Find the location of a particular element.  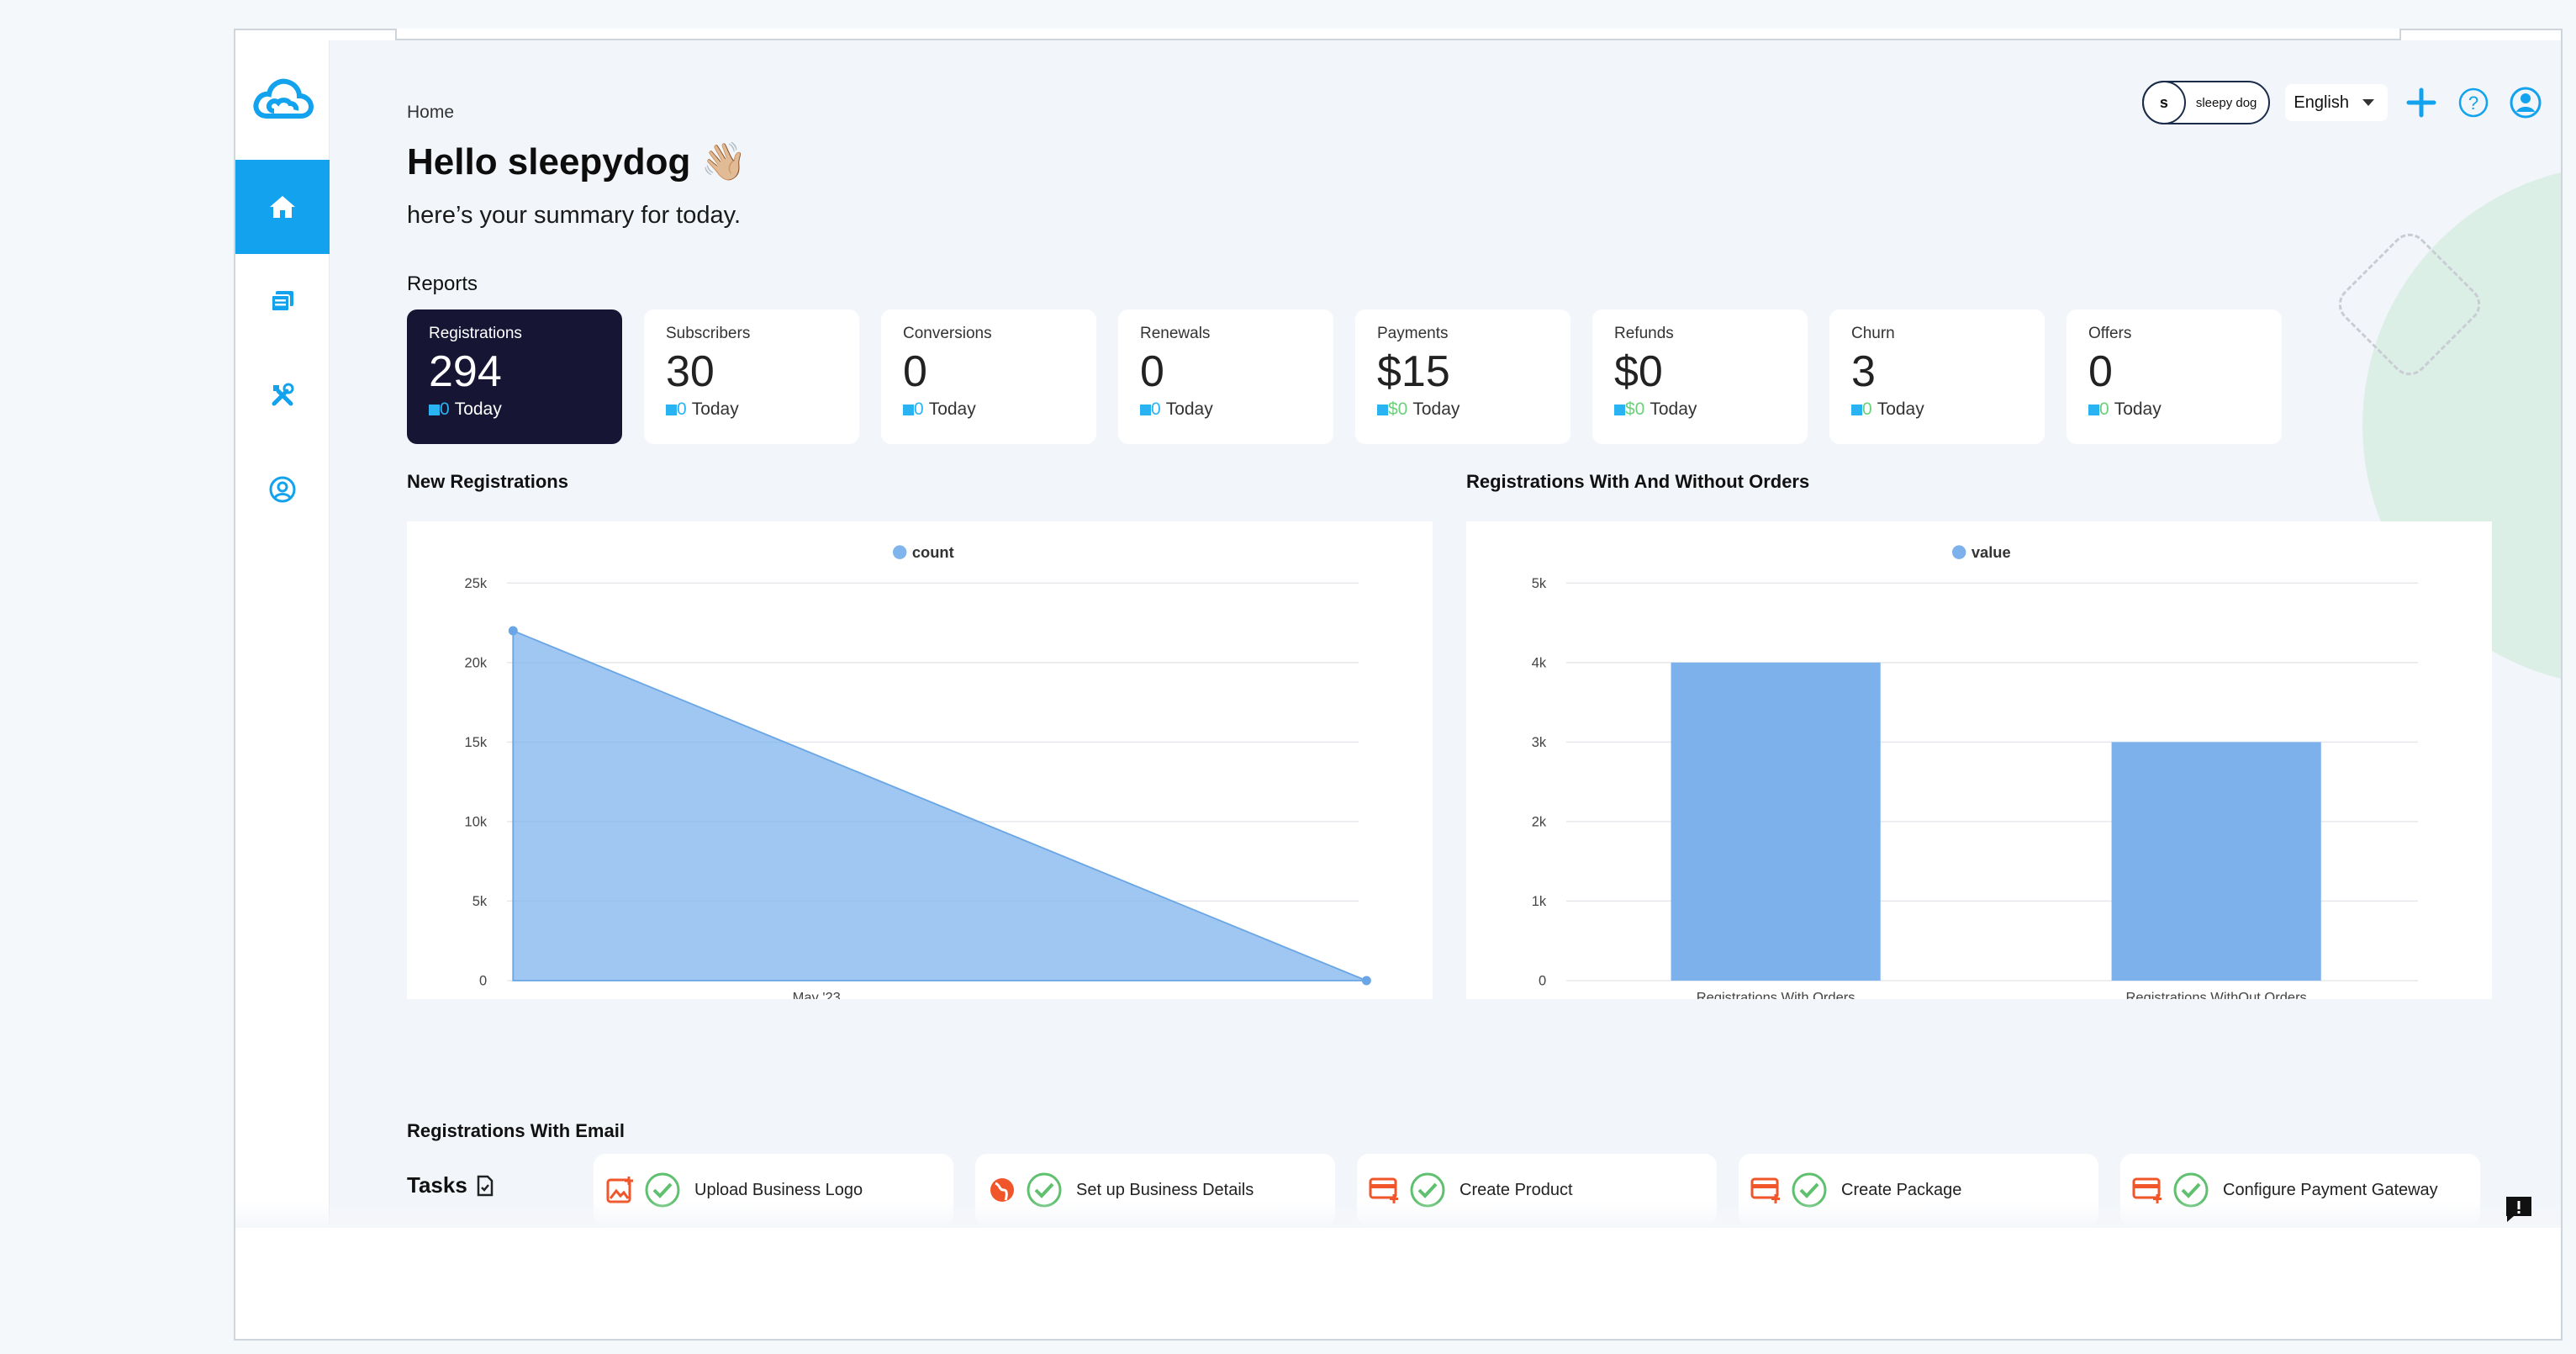

user-menu: s sleepy dog is located at coordinates (2206, 102).